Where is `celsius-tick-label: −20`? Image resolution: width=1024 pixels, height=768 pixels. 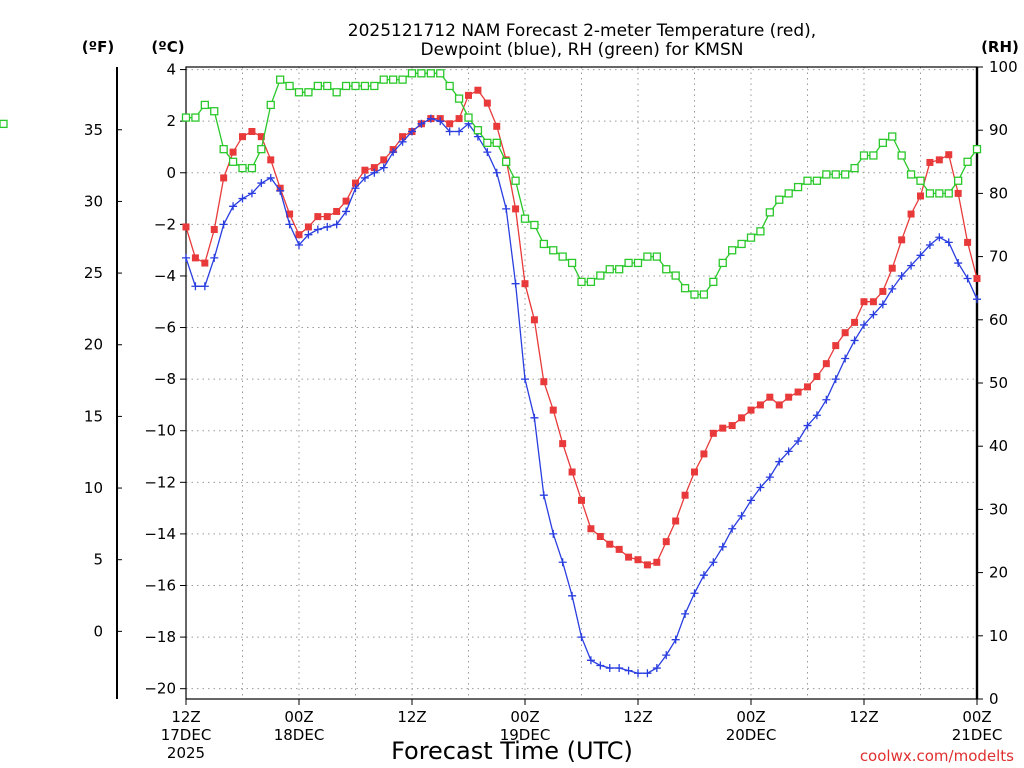
celsius-tick-label: −20 is located at coordinates (160, 689).